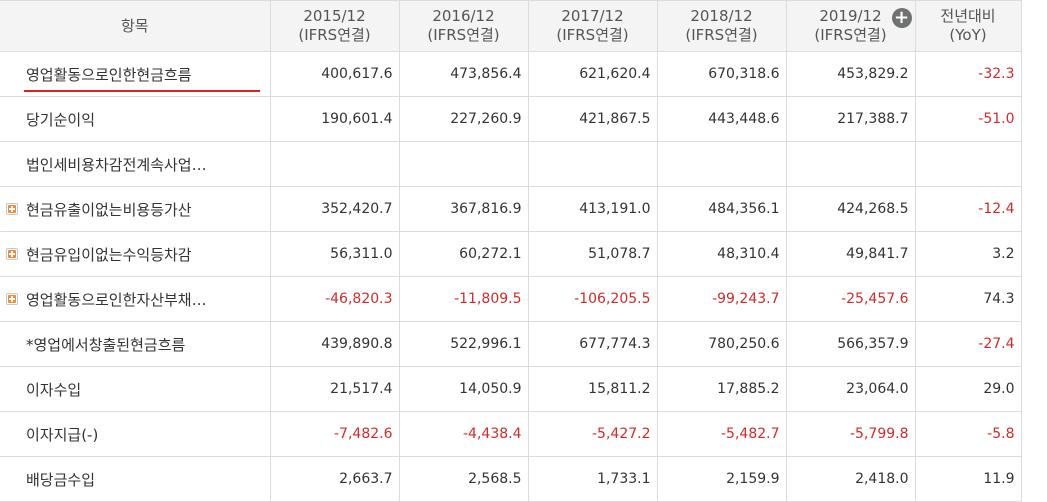 The height and width of the screenshot is (502, 1047). What do you see at coordinates (592, 119) in the screenshot?
I see `value-cell: 421,867.5` at bounding box center [592, 119].